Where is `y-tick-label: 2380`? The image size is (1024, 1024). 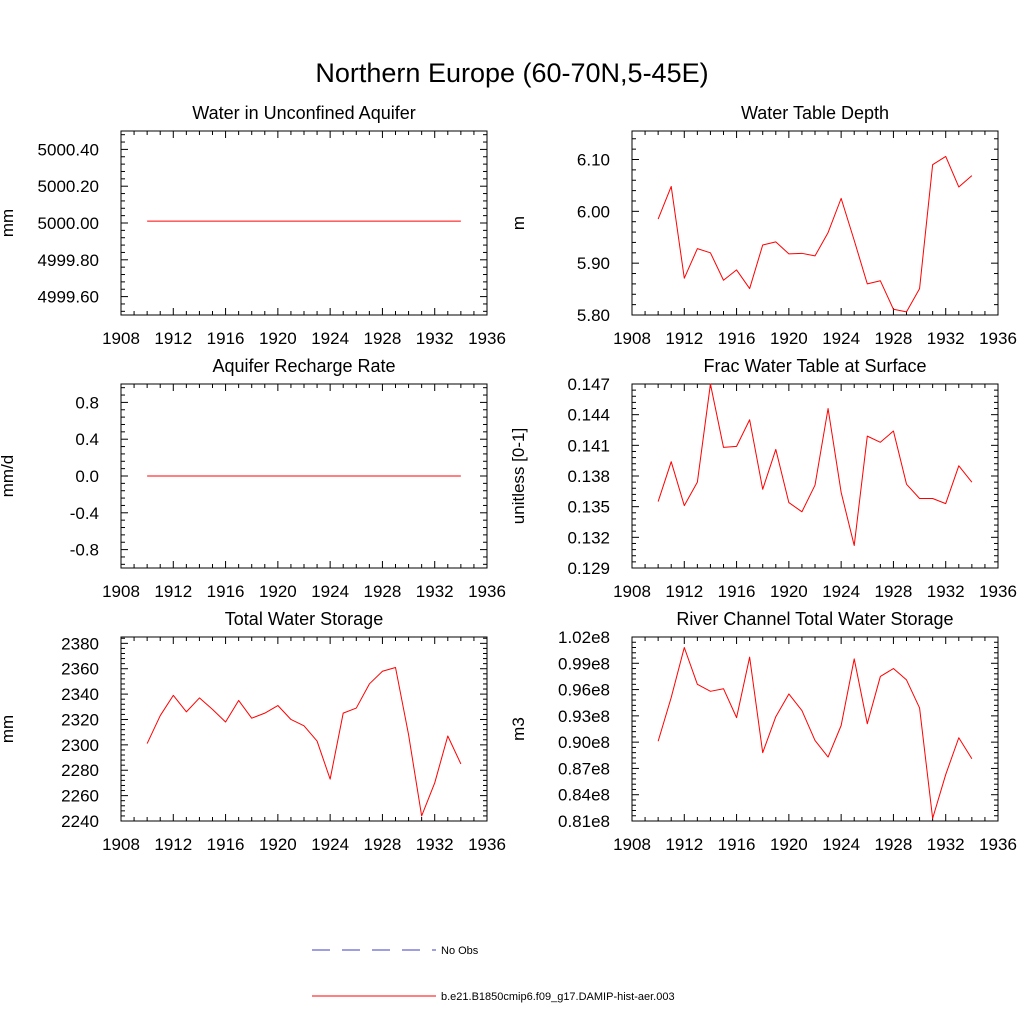 y-tick-label: 2380 is located at coordinates (80, 643).